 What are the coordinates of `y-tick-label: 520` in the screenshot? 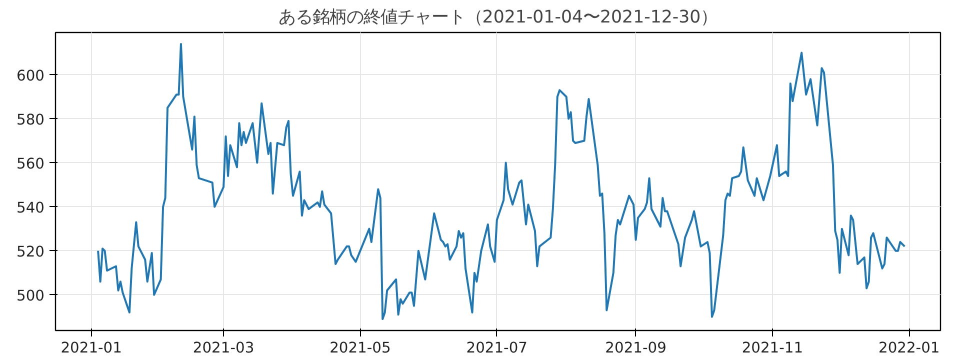 It's located at (30, 251).